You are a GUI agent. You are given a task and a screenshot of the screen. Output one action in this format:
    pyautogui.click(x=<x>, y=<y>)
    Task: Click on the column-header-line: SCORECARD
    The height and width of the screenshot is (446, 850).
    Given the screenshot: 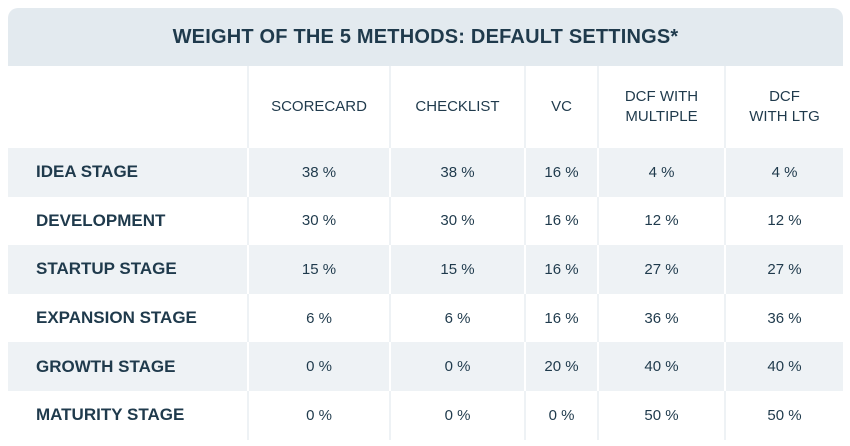 What is the action you would take?
    pyautogui.click(x=319, y=106)
    